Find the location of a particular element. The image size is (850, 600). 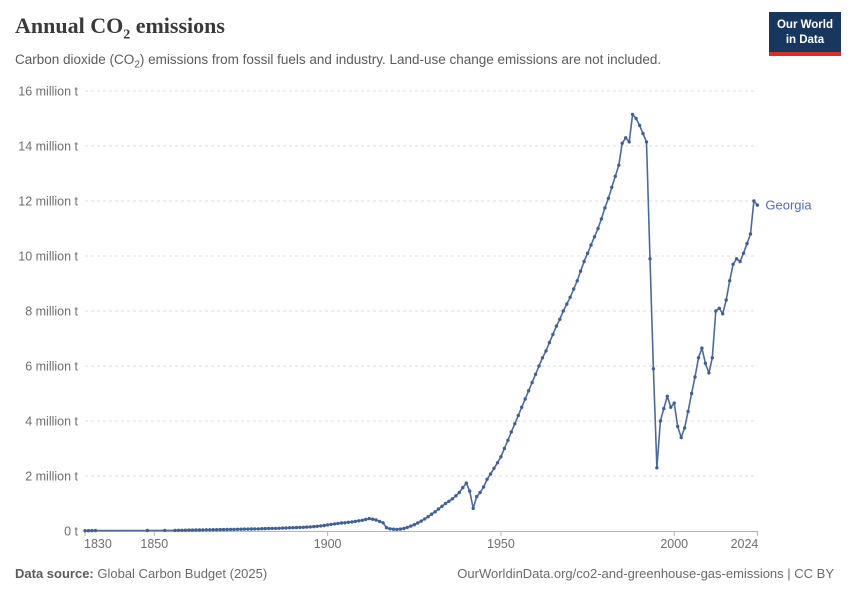

x-axis-label: 1950 is located at coordinates (501, 544).